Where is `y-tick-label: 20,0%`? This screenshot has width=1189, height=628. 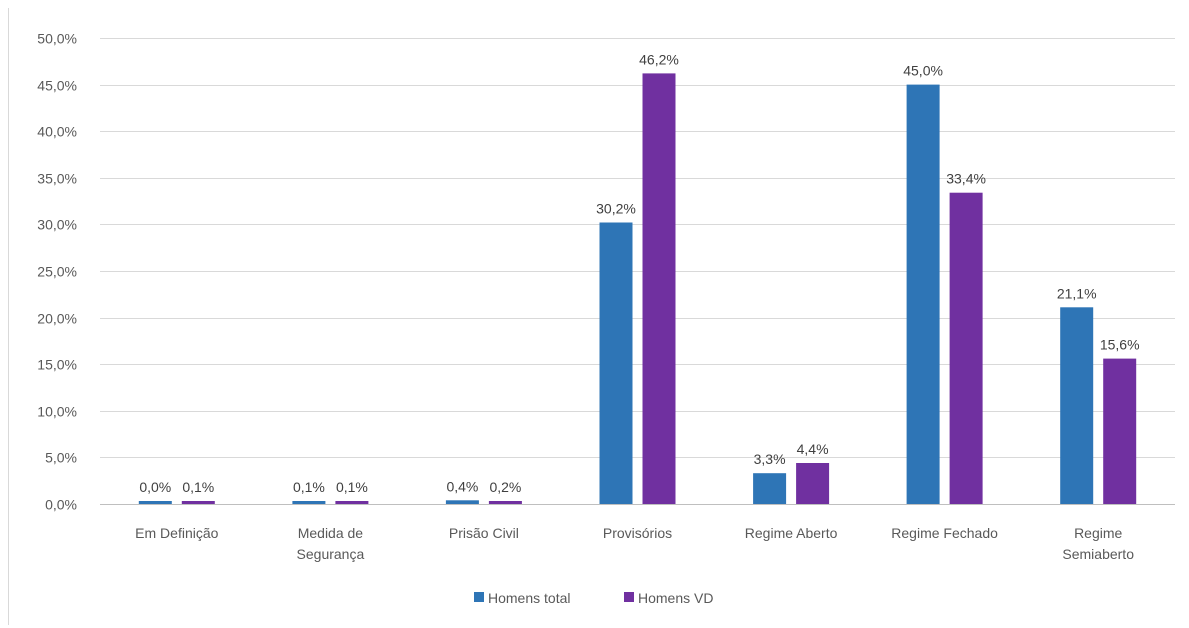
y-tick-label: 20,0% is located at coordinates (57, 319).